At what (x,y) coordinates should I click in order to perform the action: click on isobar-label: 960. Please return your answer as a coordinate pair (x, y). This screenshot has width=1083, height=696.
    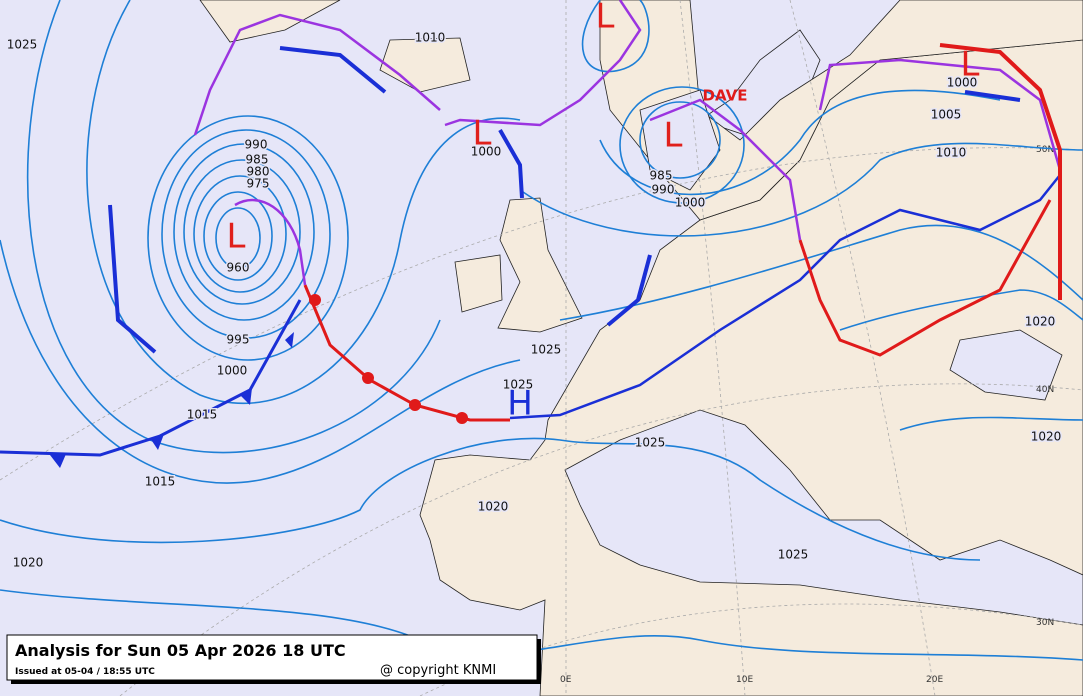
    Looking at the image, I should click on (238, 268).